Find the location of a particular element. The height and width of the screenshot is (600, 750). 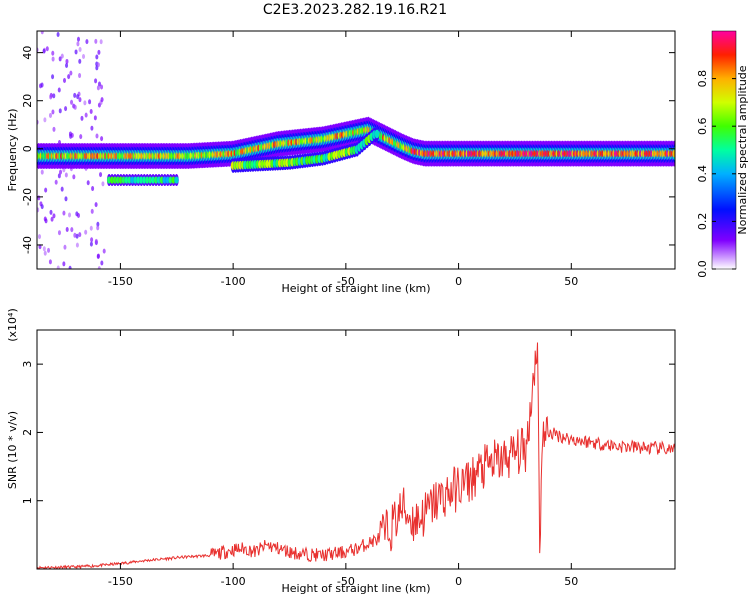

heatmap-x-label: Height of straight line (km) is located at coordinates (355, 288).